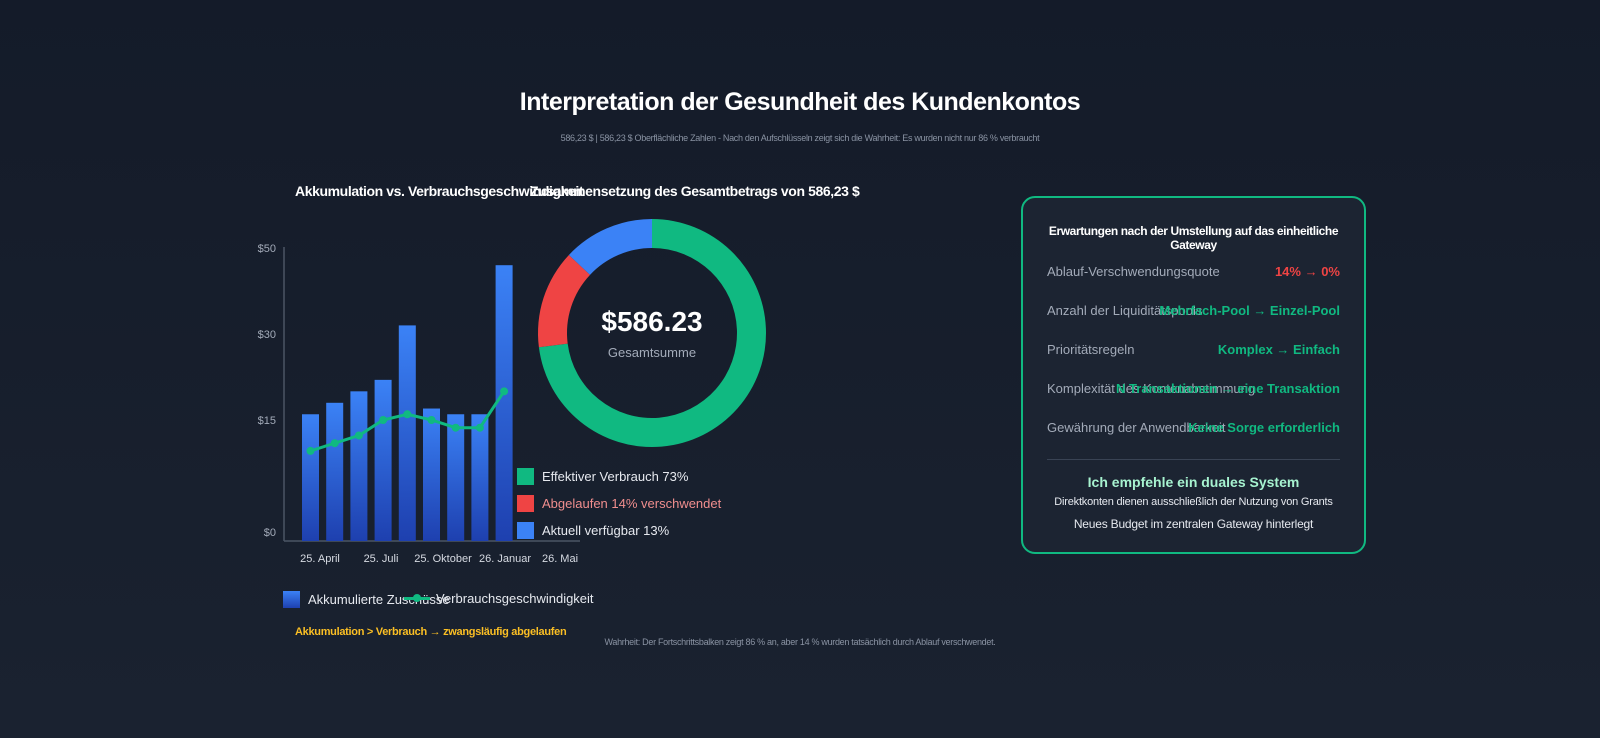  I want to click on row-value: N Transaktionen → eine Transaktion, so click(1228, 388).